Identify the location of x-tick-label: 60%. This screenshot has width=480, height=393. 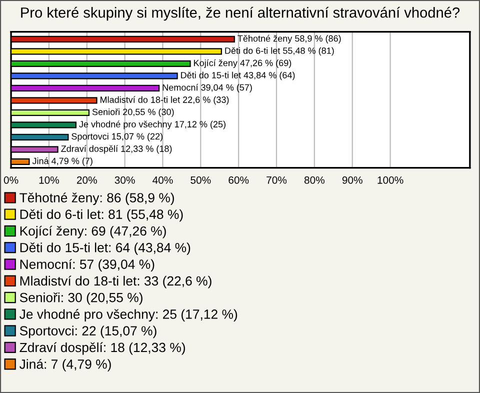
(238, 180).